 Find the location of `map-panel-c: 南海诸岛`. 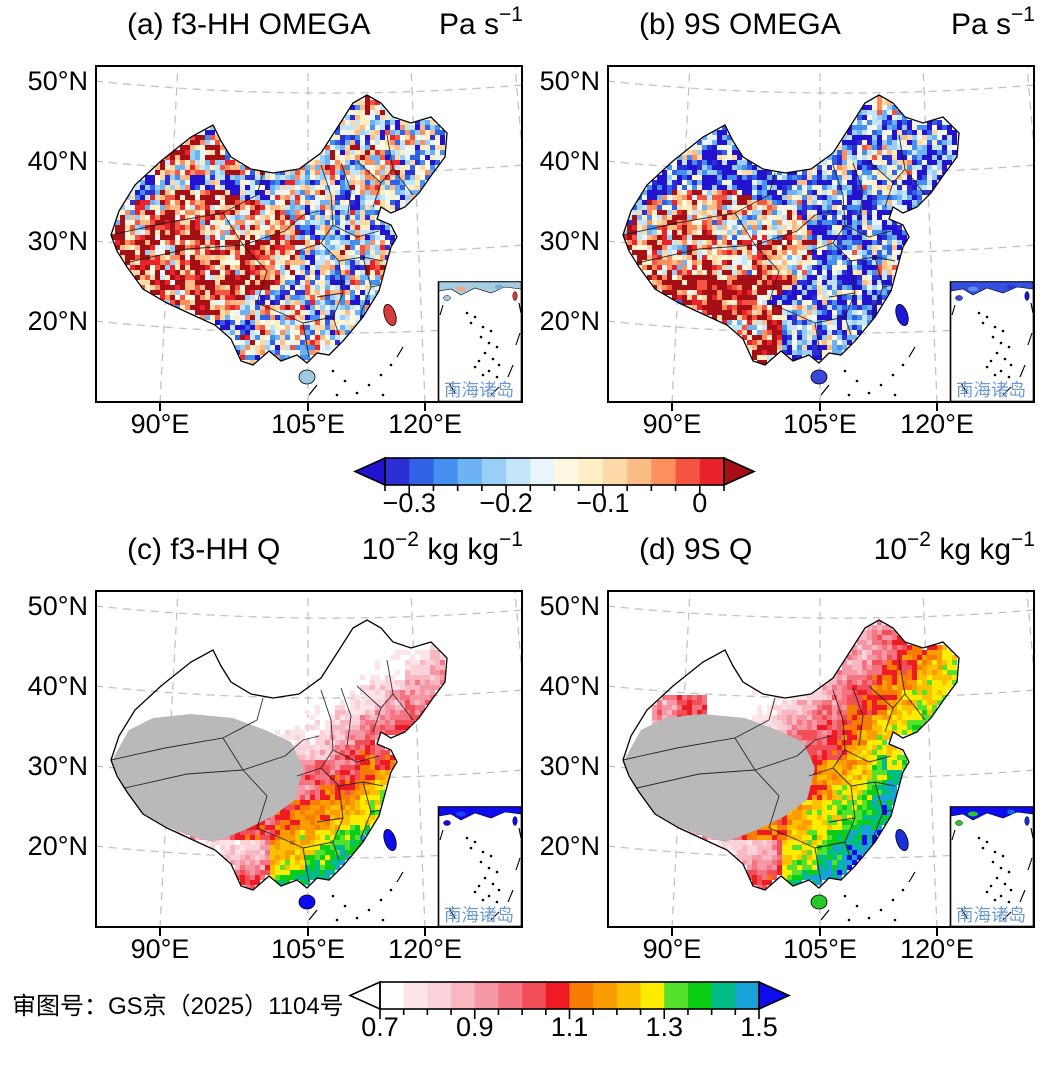

map-panel-c: 南海诸岛 is located at coordinates (309, 763).